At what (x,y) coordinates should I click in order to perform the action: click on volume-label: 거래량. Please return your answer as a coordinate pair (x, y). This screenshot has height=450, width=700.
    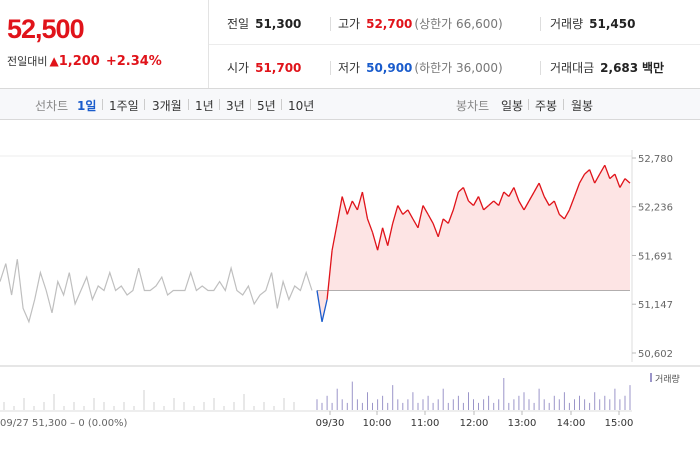
    Looking at the image, I should click on (567, 24).